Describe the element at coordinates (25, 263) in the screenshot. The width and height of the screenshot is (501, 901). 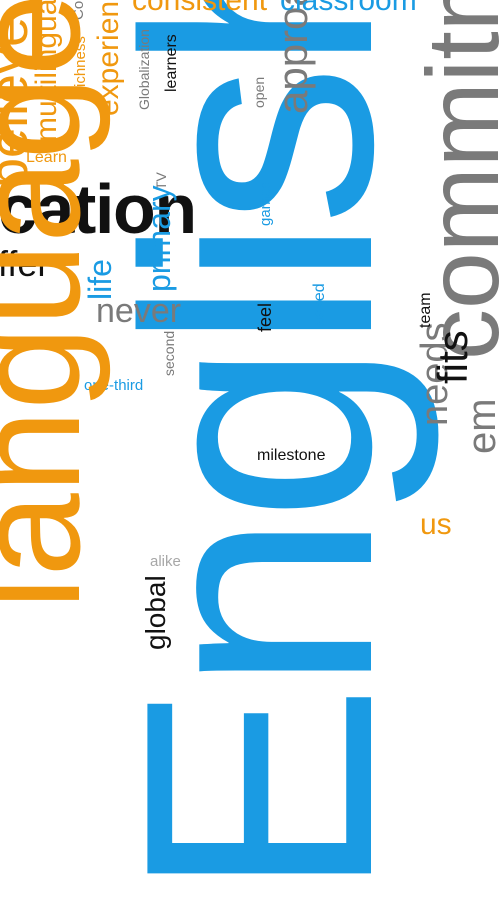
I see `word-offer: ffer` at that location.